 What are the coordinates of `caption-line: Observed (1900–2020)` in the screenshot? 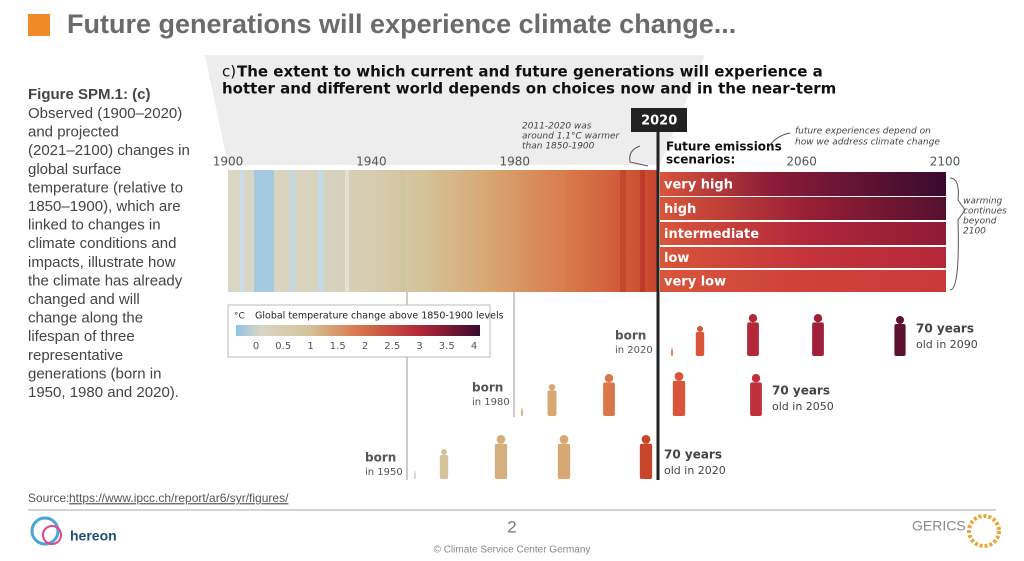 It's located at (105, 113).